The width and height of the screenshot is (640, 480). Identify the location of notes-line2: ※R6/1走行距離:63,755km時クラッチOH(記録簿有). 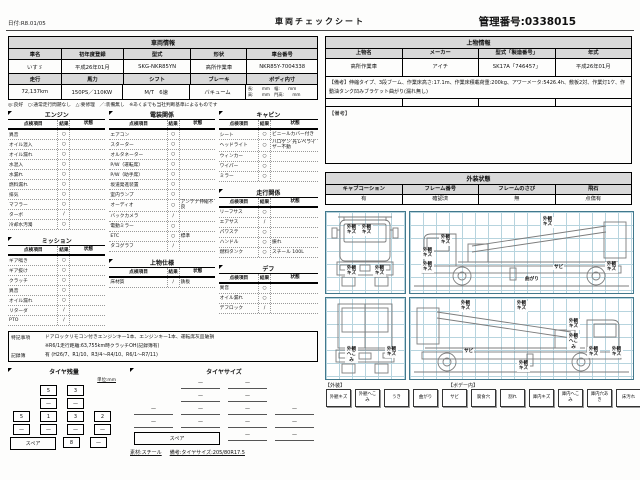
(102, 346).